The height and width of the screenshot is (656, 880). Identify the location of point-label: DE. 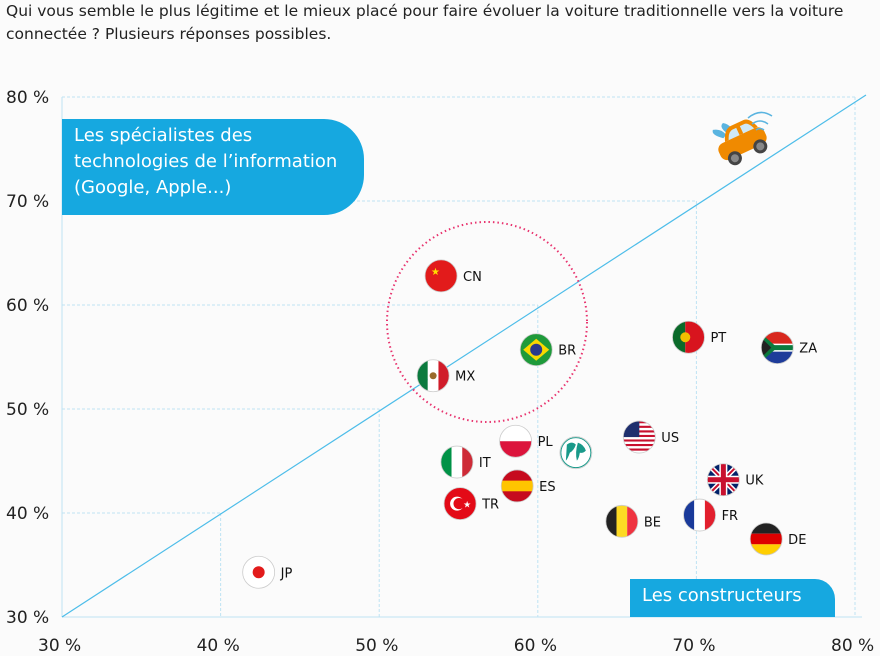
(797, 540).